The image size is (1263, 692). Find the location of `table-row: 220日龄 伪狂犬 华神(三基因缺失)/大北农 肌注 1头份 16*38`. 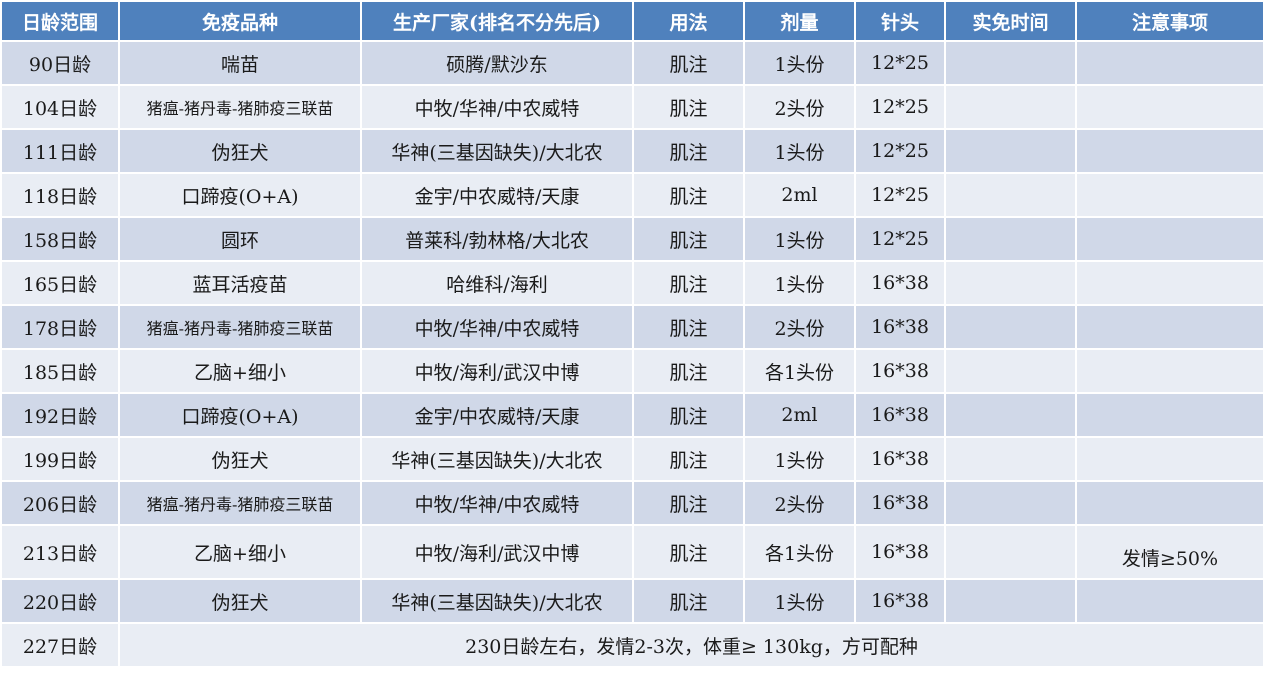

table-row: 220日龄 伪狂犬 华神(三基因缺失)/大北农 肌注 1头份 16*38 is located at coordinates (631, 601).